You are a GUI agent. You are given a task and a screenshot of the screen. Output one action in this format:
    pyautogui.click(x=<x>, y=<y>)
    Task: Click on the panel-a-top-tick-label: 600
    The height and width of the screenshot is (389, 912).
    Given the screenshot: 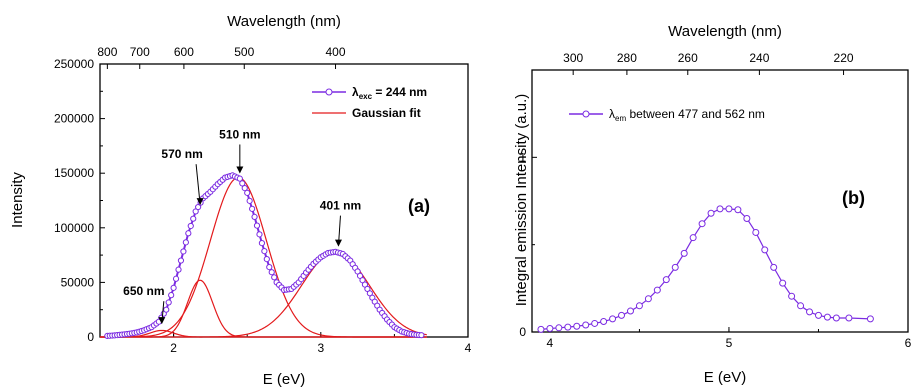 What is the action you would take?
    pyautogui.click(x=184, y=52)
    